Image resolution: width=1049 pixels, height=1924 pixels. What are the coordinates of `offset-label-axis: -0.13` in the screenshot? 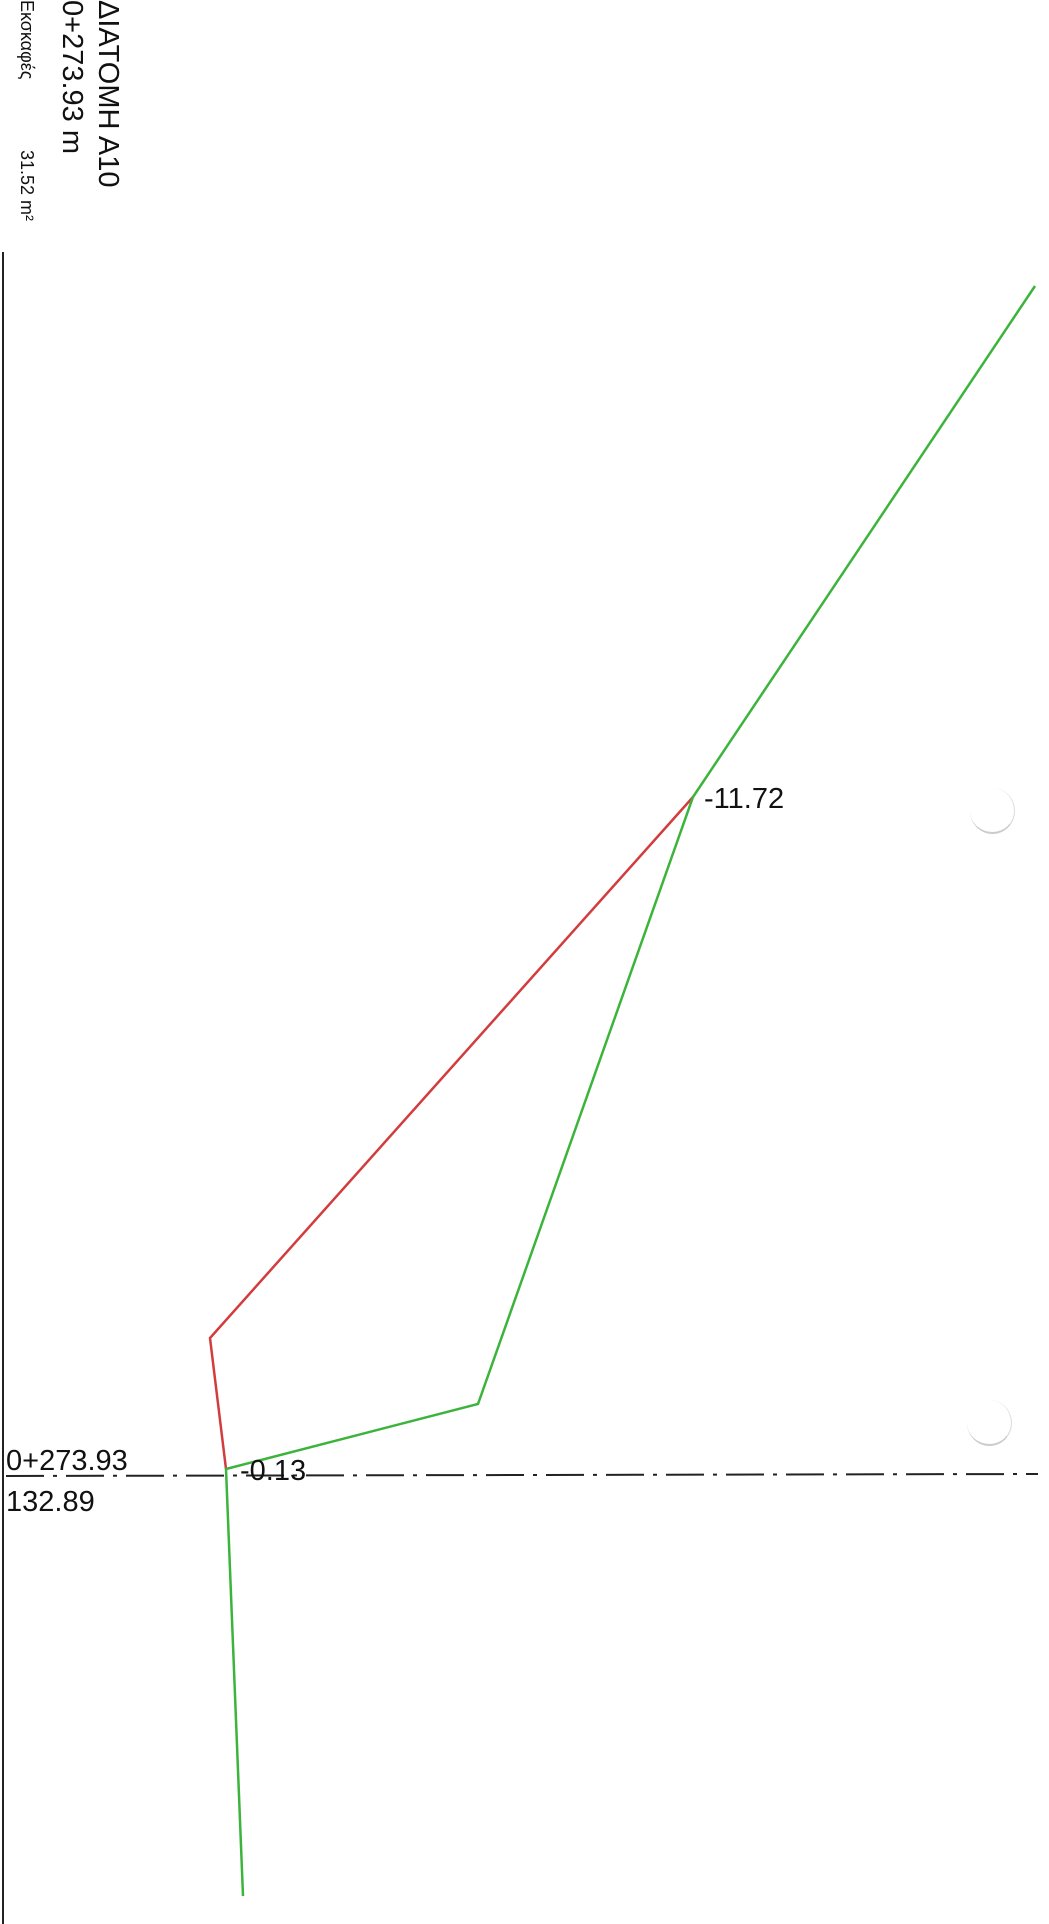 It's located at (273, 1471).